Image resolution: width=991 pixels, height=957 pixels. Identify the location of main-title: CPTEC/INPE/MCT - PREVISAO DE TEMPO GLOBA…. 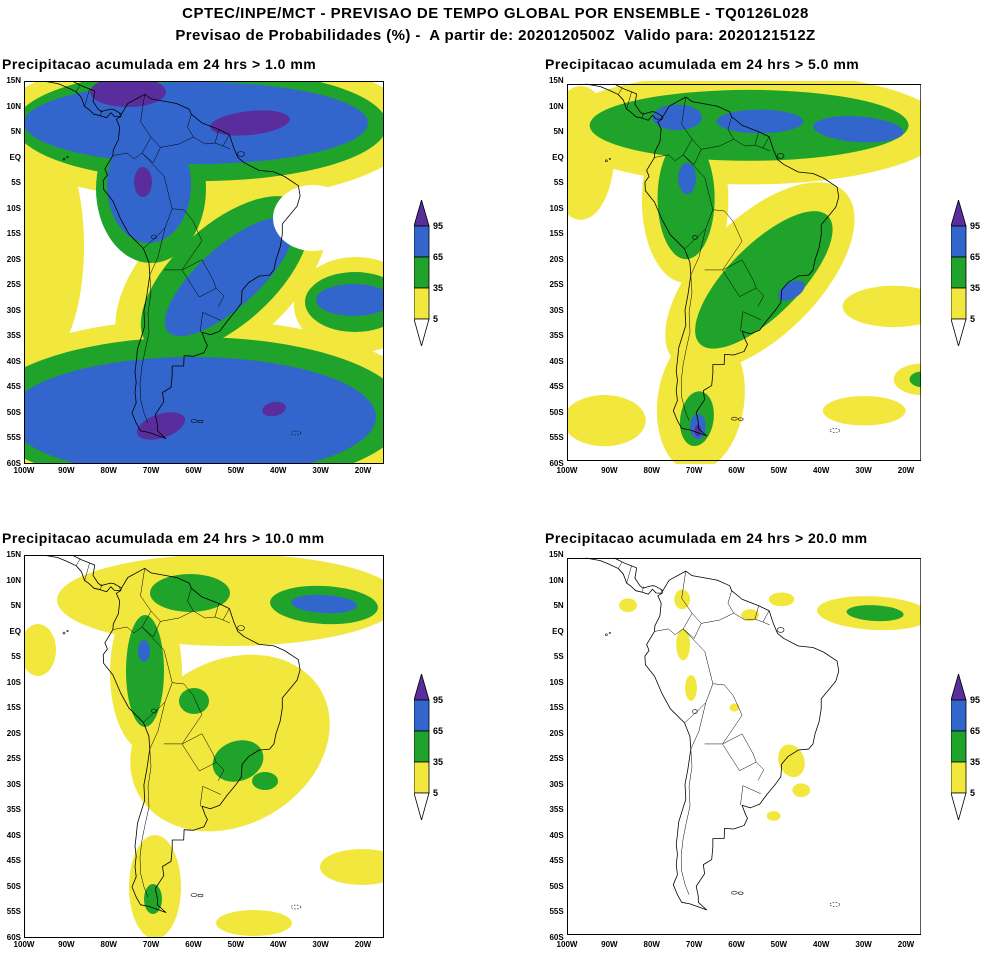
(495, 13).